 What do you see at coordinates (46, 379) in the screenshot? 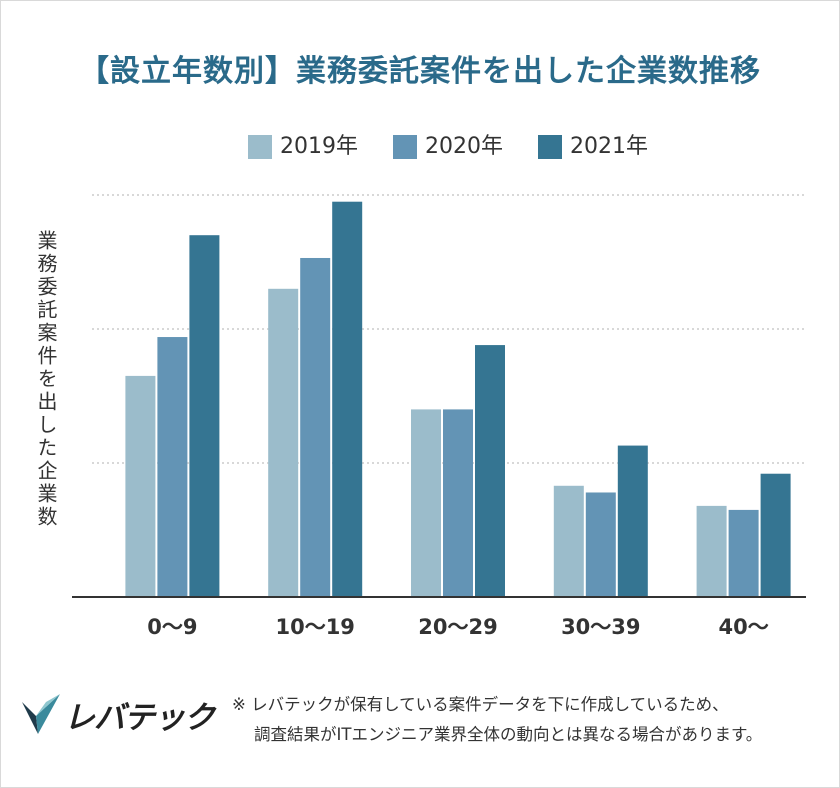
I see `y-axis-label: 業務委託案件を出した企業数` at bounding box center [46, 379].